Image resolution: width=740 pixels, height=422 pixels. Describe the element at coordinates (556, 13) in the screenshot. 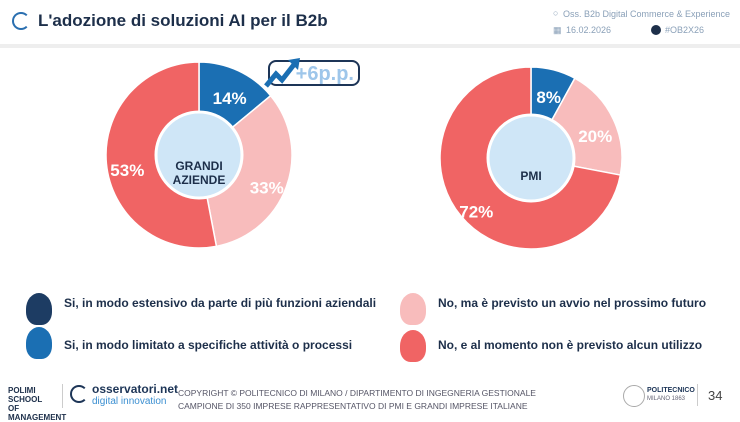

I see `search-icon: ○` at that location.